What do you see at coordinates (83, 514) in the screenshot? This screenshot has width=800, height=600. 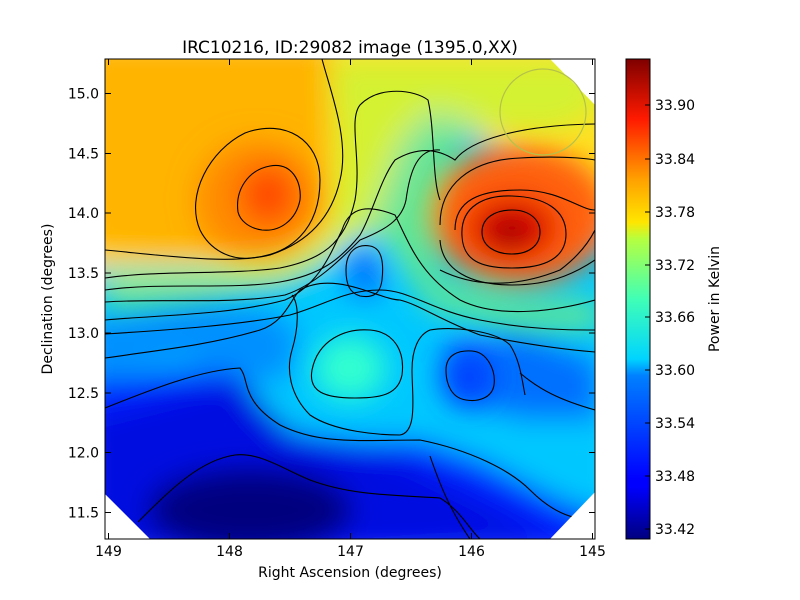 I see `y-tick-label: 11.5` at bounding box center [83, 514].